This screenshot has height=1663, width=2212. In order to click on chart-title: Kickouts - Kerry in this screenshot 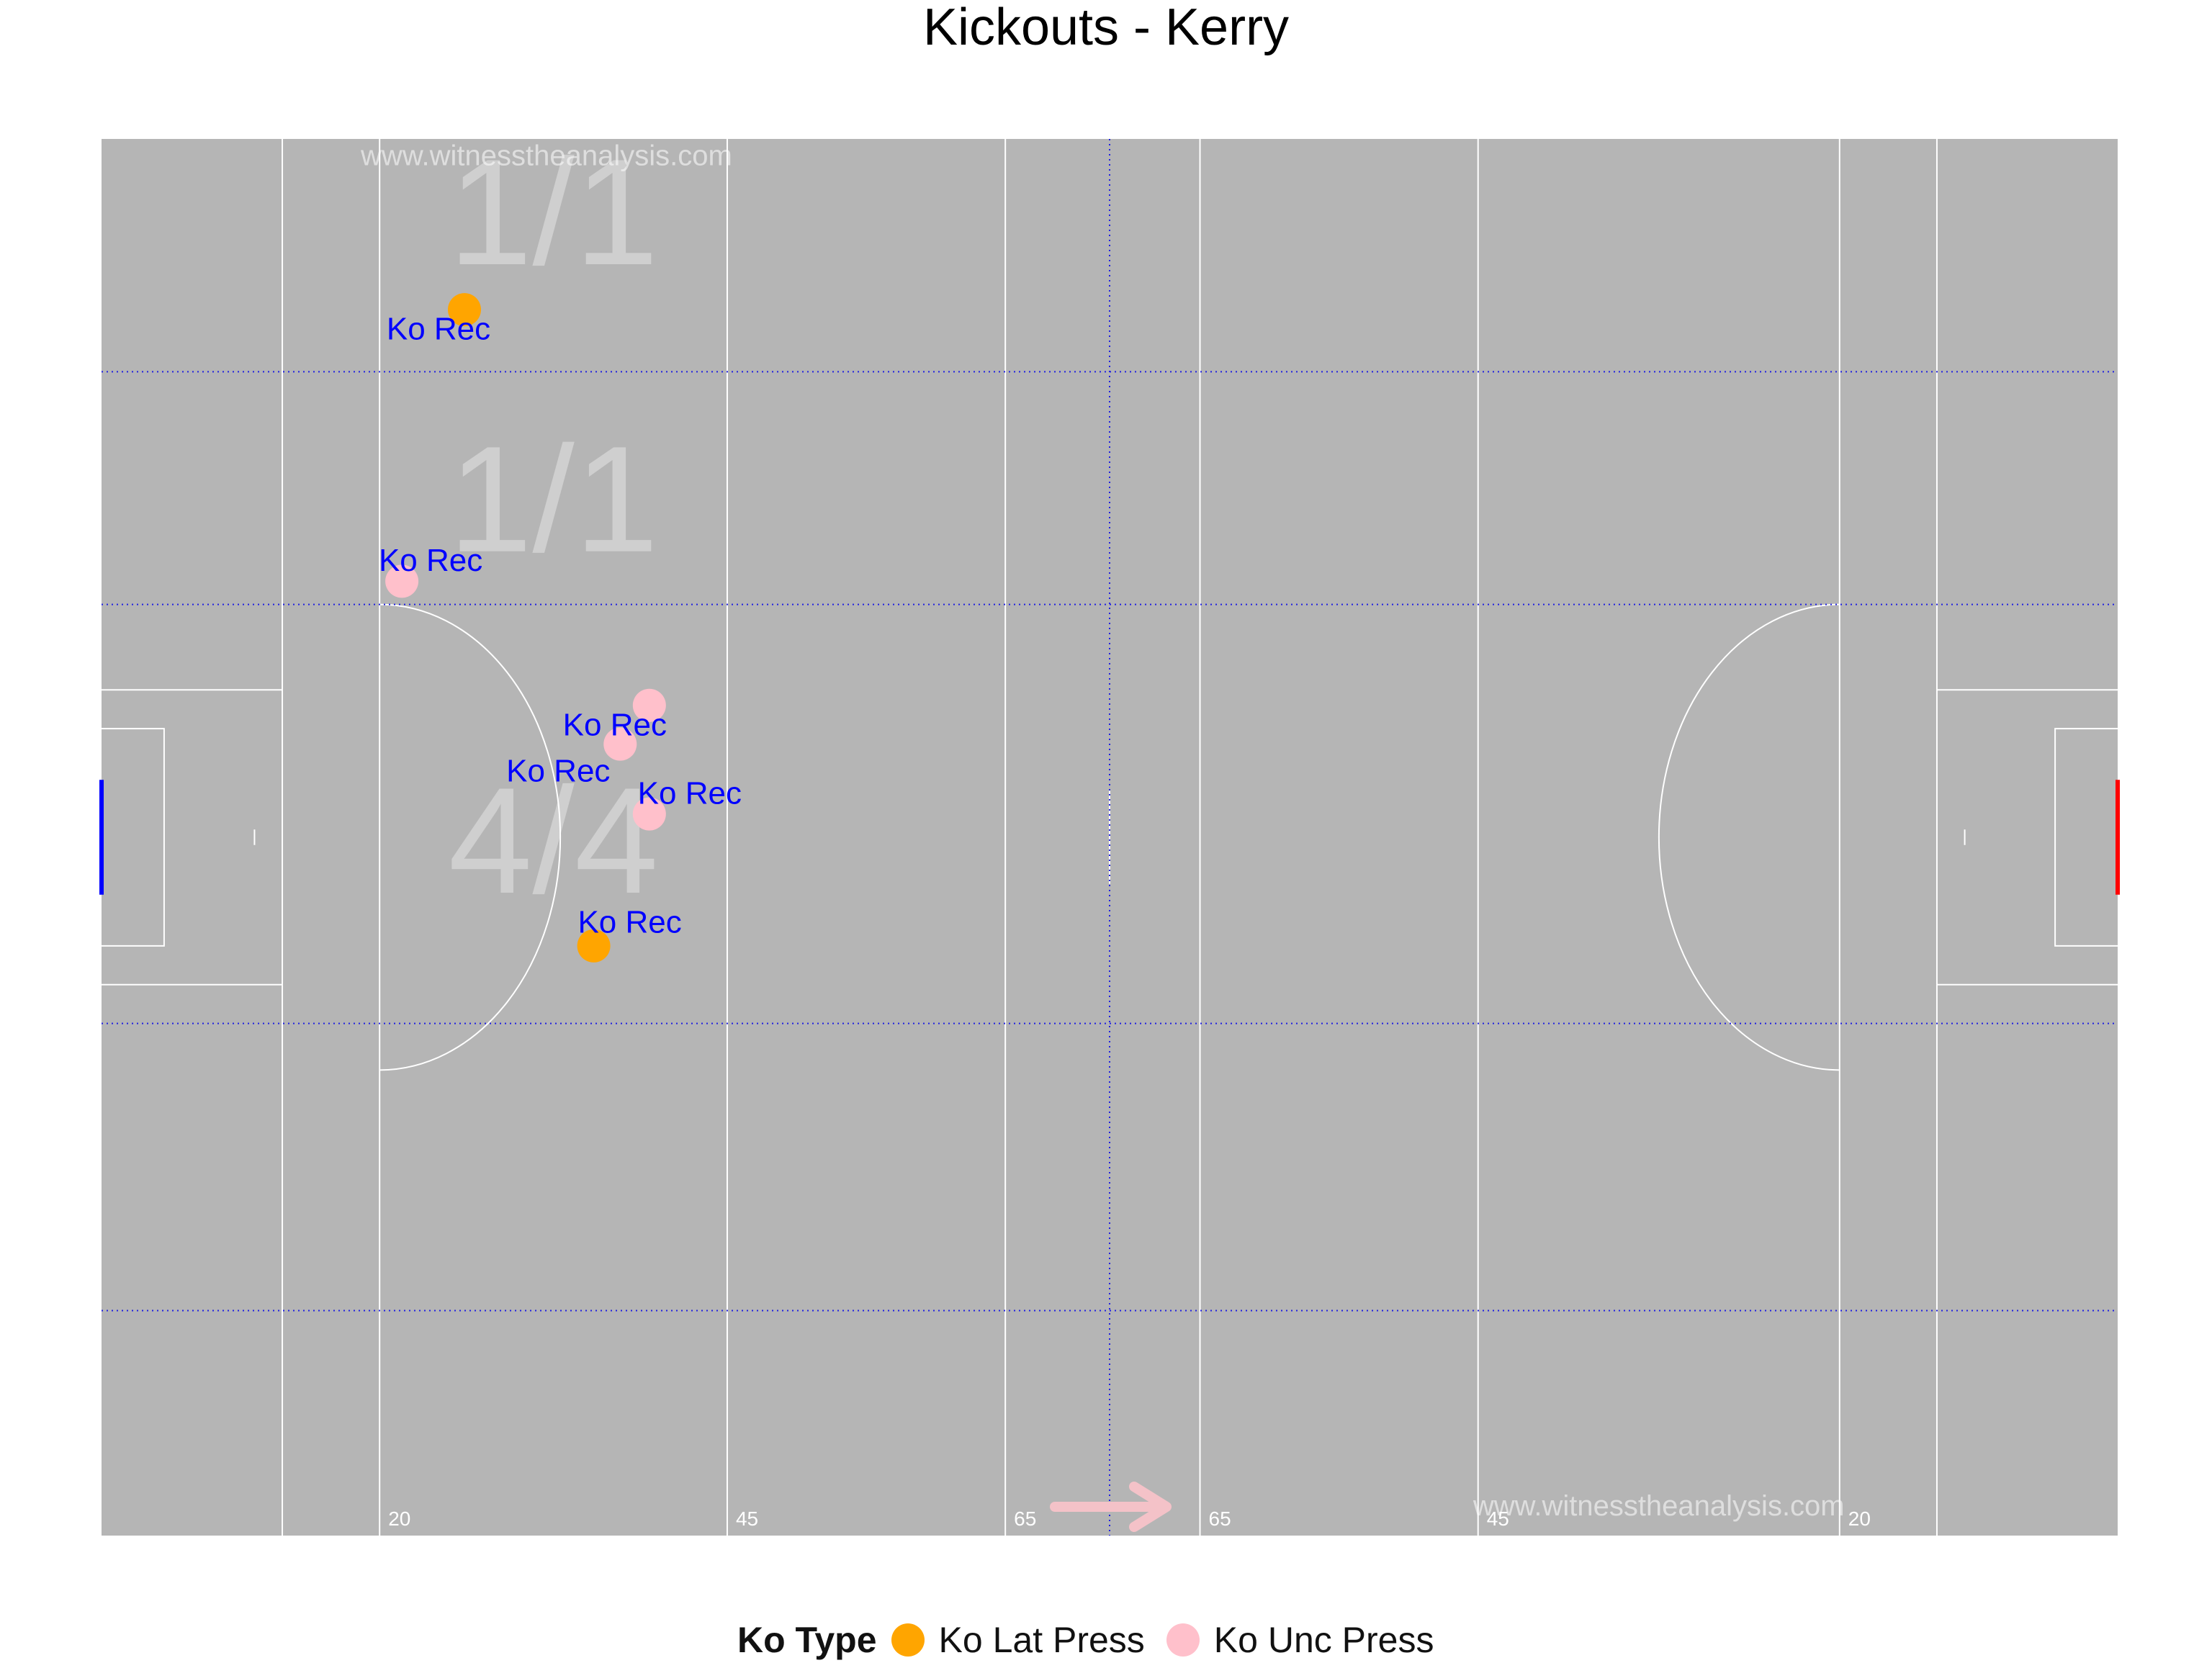, I will do `click(1106, 28)`.